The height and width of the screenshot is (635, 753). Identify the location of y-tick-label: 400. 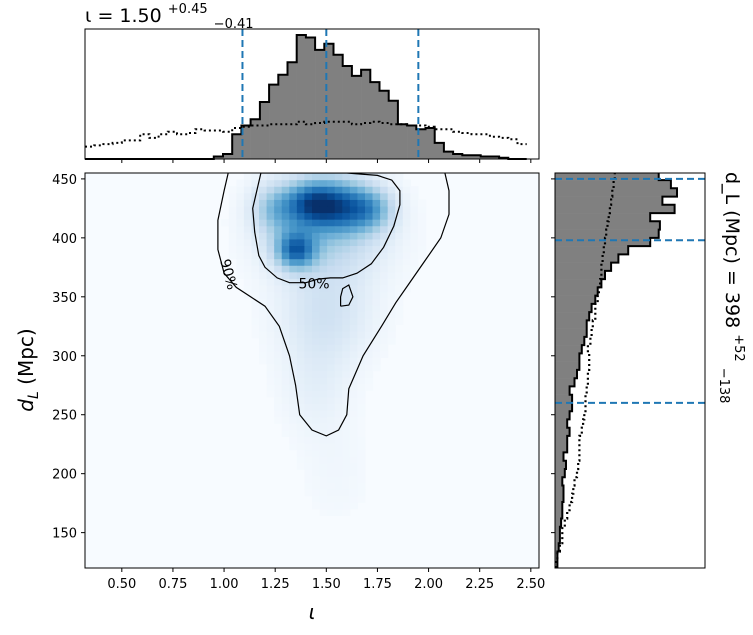
(64, 239).